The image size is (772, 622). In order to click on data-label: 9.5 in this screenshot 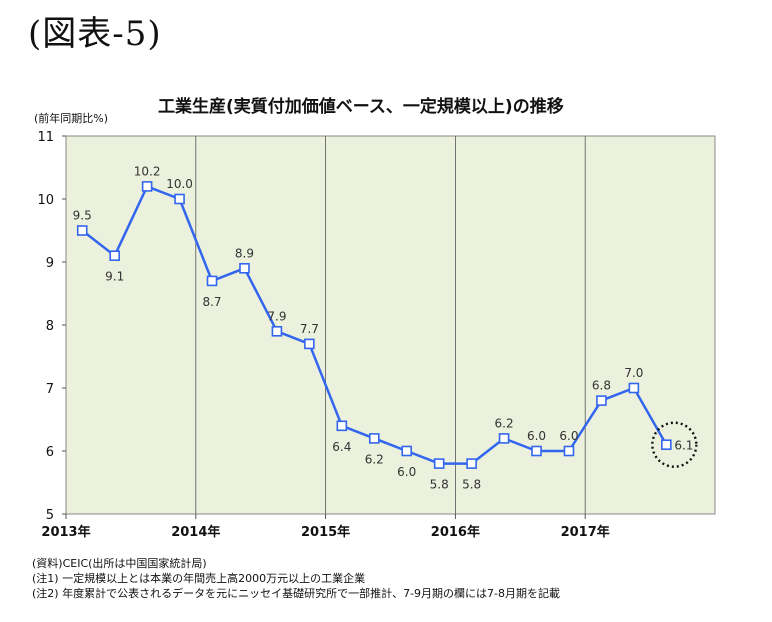, I will do `click(82, 216)`.